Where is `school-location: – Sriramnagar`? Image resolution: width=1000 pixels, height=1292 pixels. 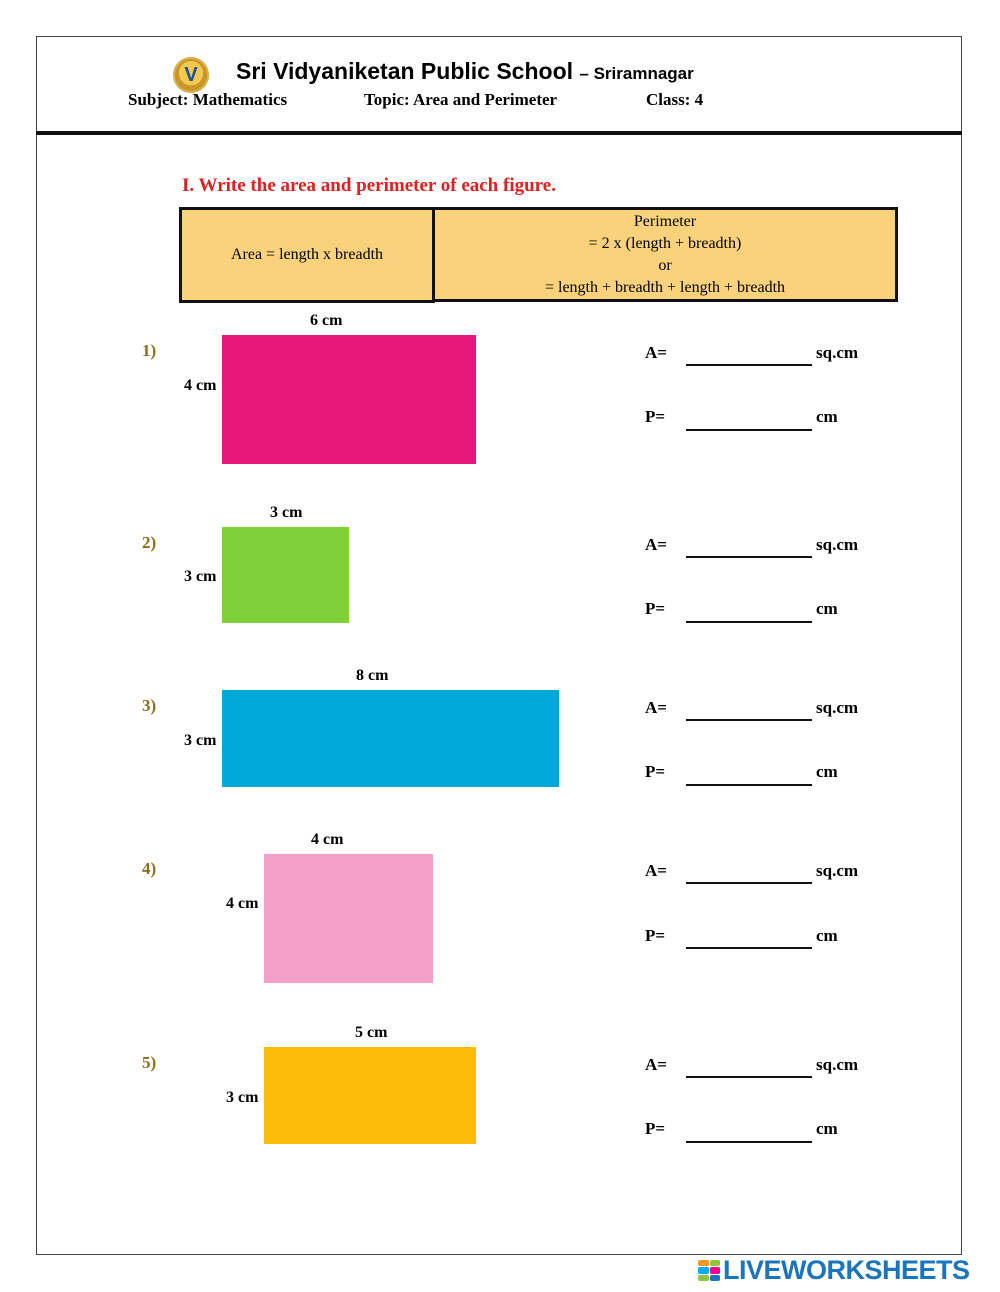 school-location: – Sriramnagar is located at coordinates (636, 73).